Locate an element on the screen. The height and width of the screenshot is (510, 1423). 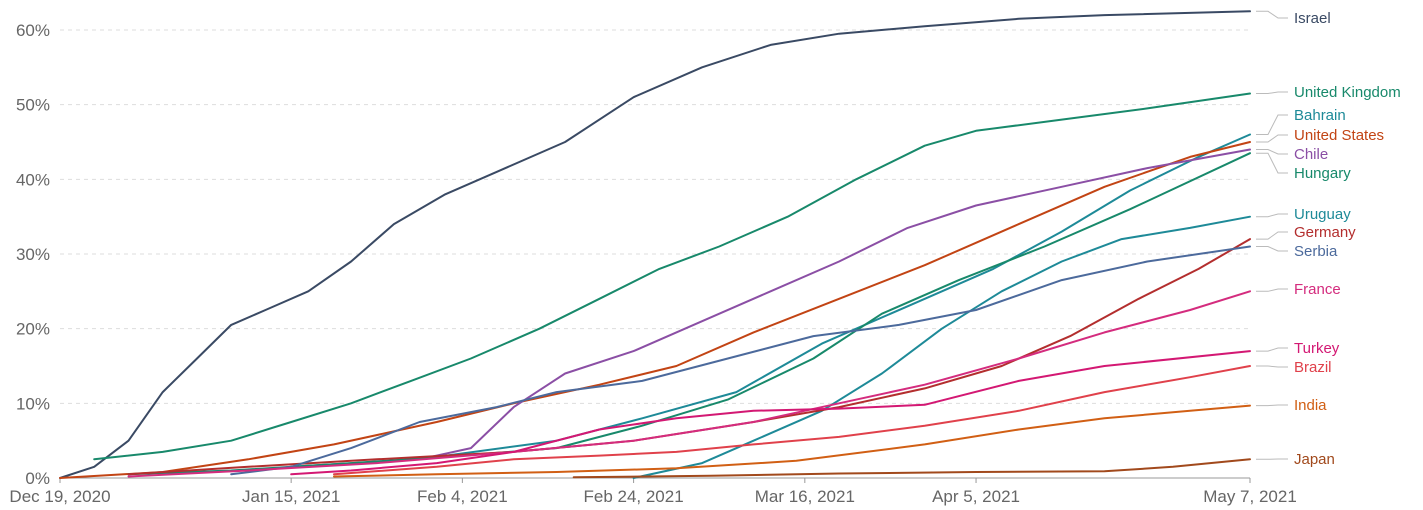
y-tick-label: 20% is located at coordinates (33, 329).